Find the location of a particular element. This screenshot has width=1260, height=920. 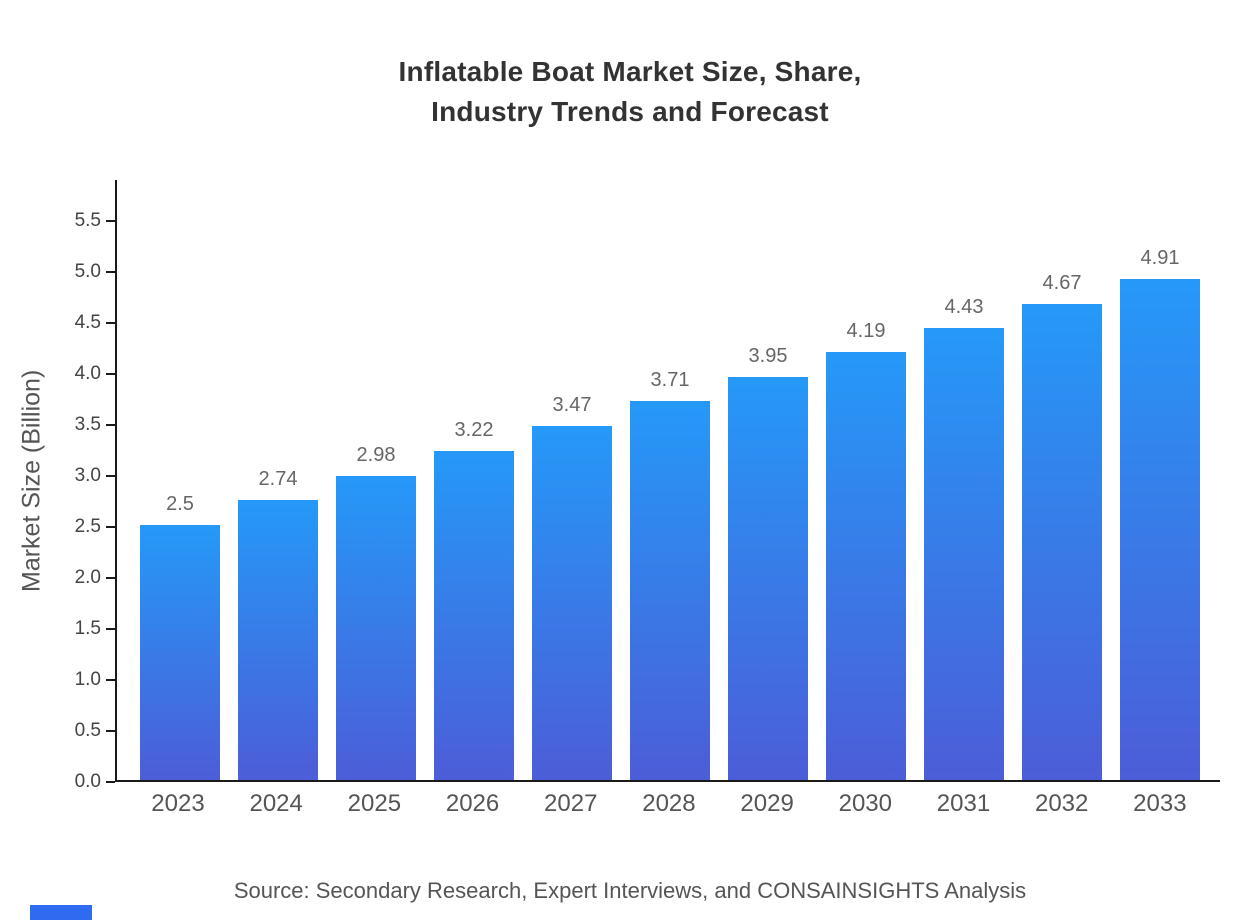

bar-column: 2.5 is located at coordinates (180, 480).